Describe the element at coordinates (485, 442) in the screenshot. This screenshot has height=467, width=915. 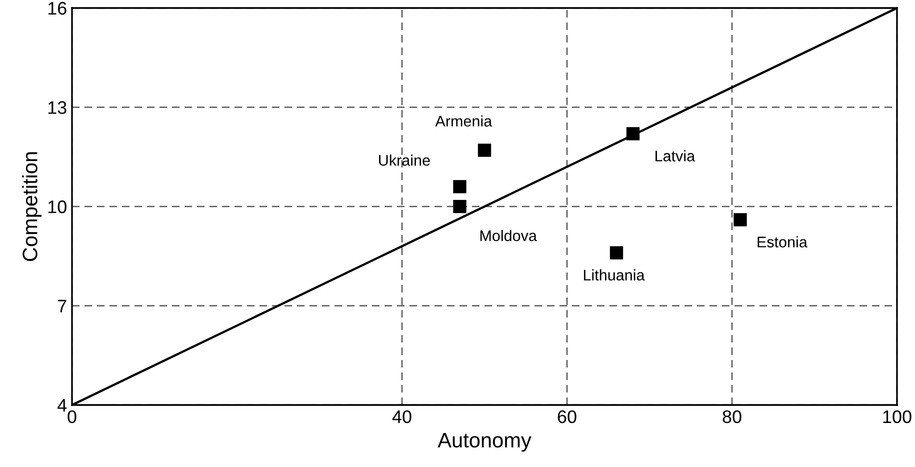
I see `x-axis-title: Autonomy` at that location.